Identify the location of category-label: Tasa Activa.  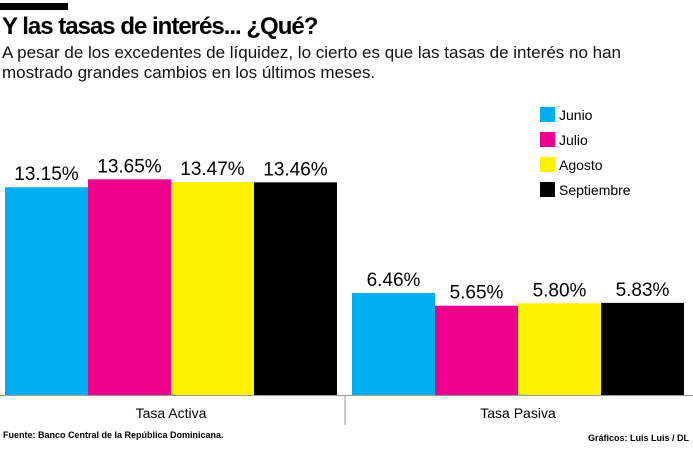
(171, 413).